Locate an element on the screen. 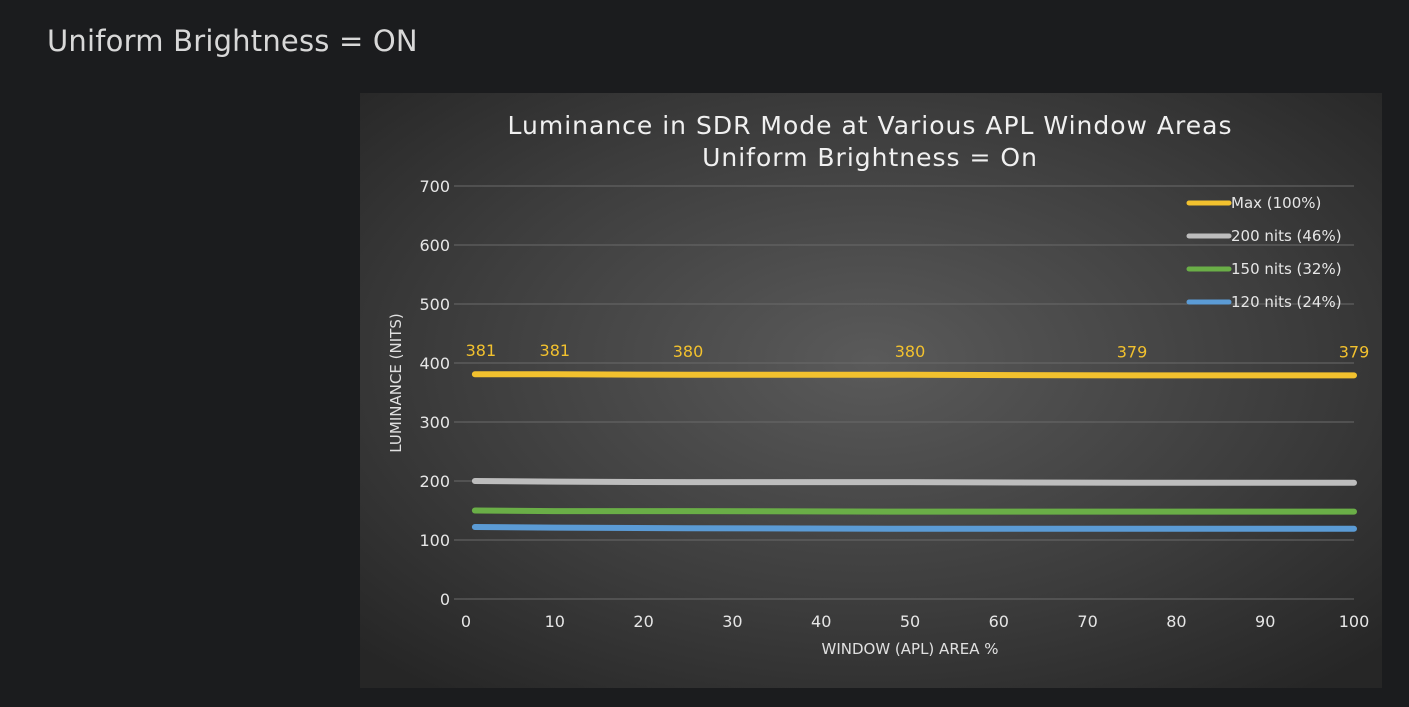 Image resolution: width=1409 pixels, height=707 pixels. chart-subtitle: Uniform Brightness = On is located at coordinates (870, 157).